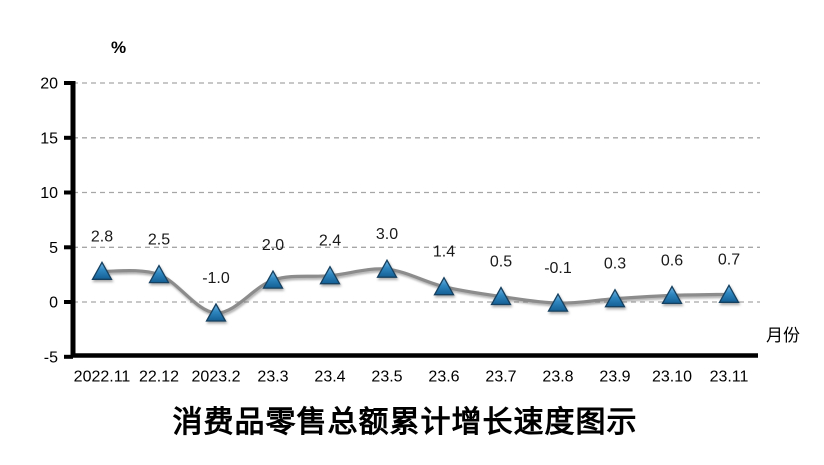 This screenshot has height=465, width=824. Describe the element at coordinates (783, 335) in the screenshot. I see `x-axis-title: 月份` at that location.